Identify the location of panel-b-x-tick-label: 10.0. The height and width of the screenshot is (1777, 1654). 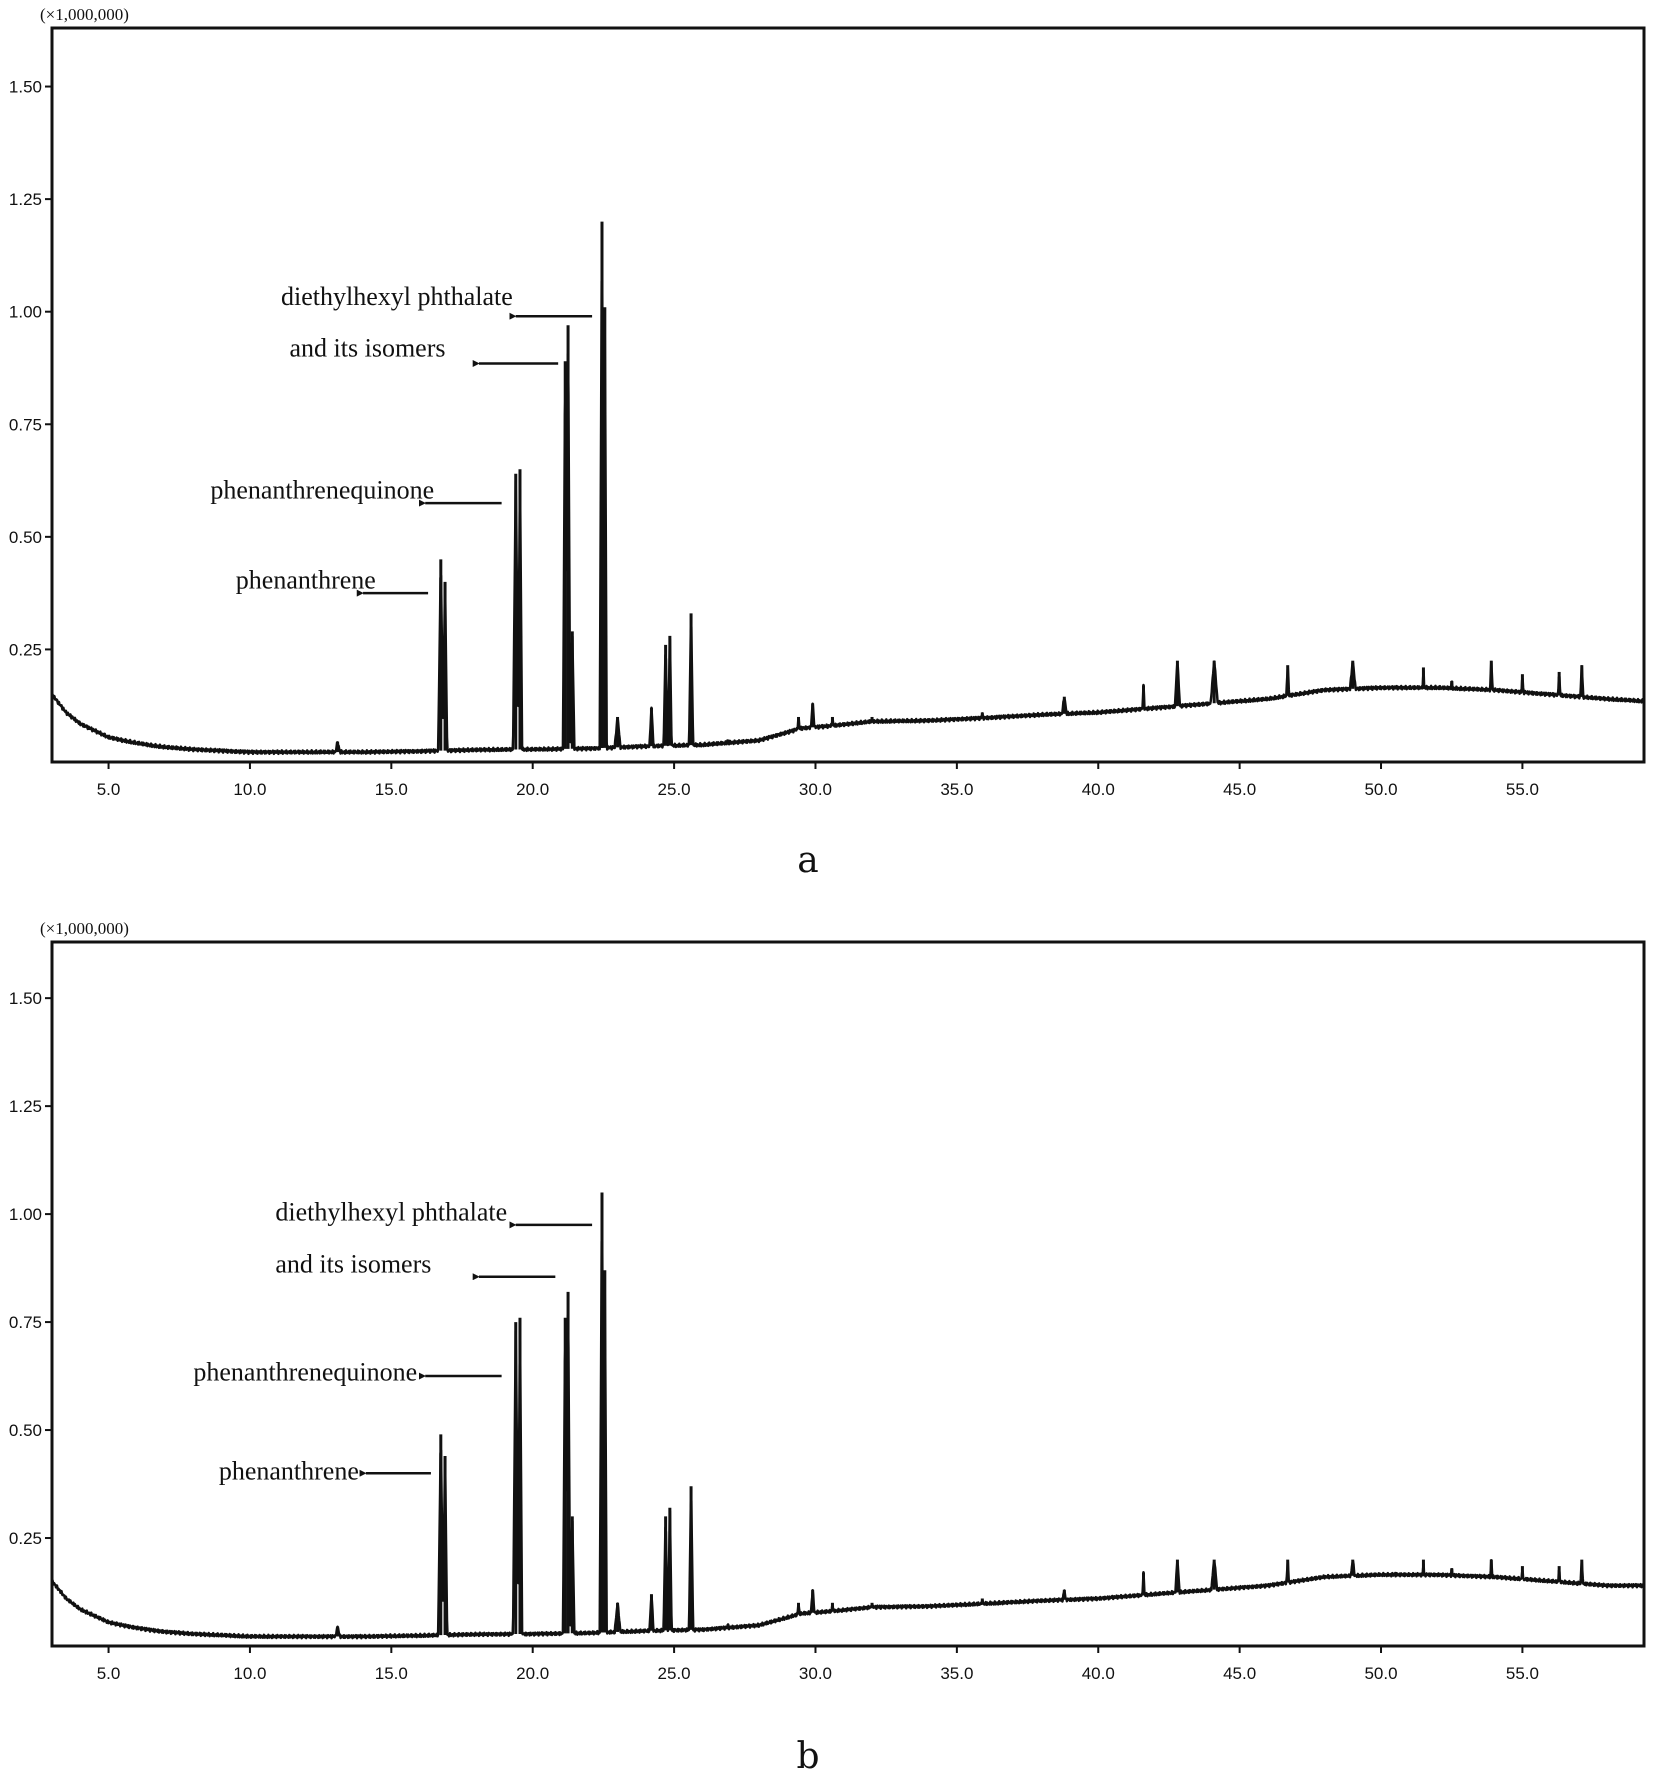
(249, 1673).